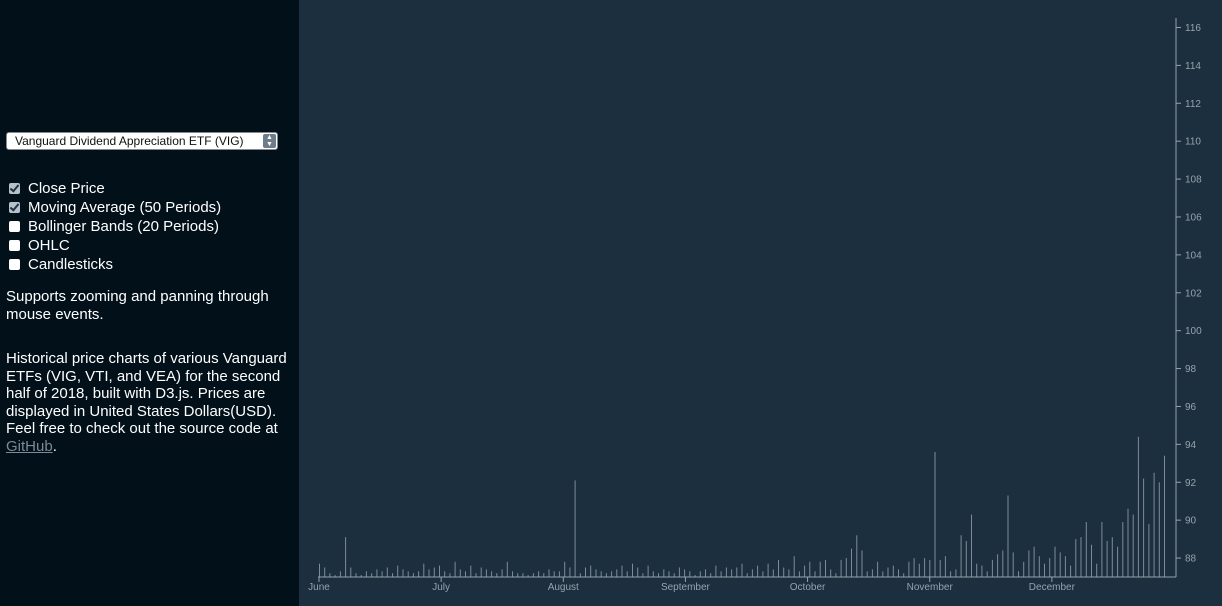 The width and height of the screenshot is (1222, 606). What do you see at coordinates (14, 207) in the screenshot?
I see `checkbox-moving-average` at bounding box center [14, 207].